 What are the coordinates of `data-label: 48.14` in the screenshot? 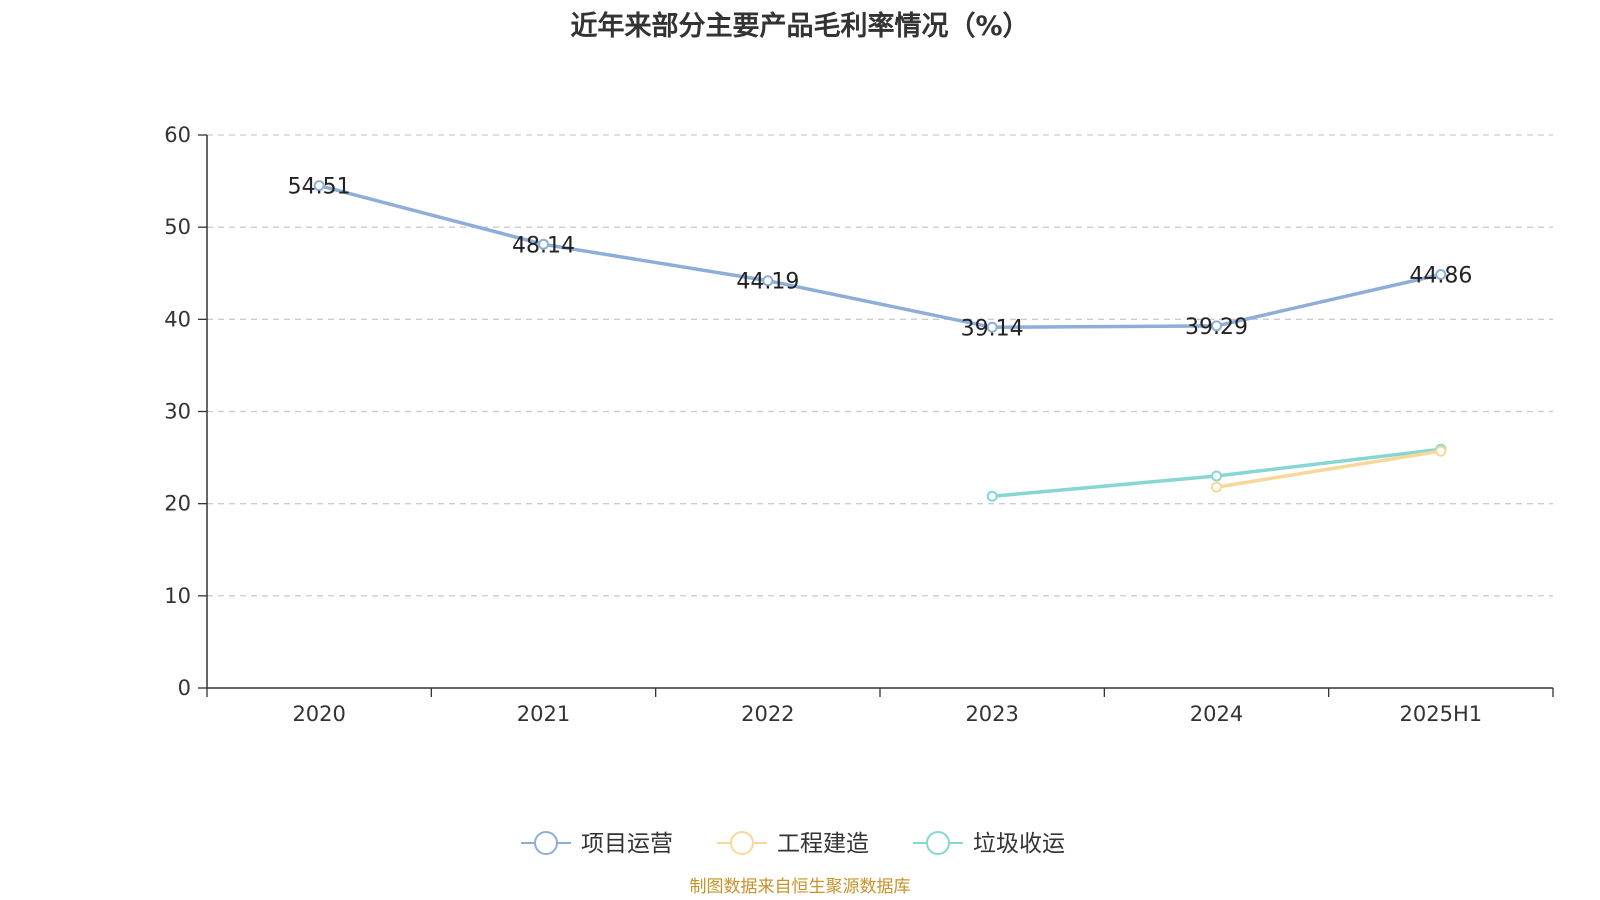 It's located at (543, 245).